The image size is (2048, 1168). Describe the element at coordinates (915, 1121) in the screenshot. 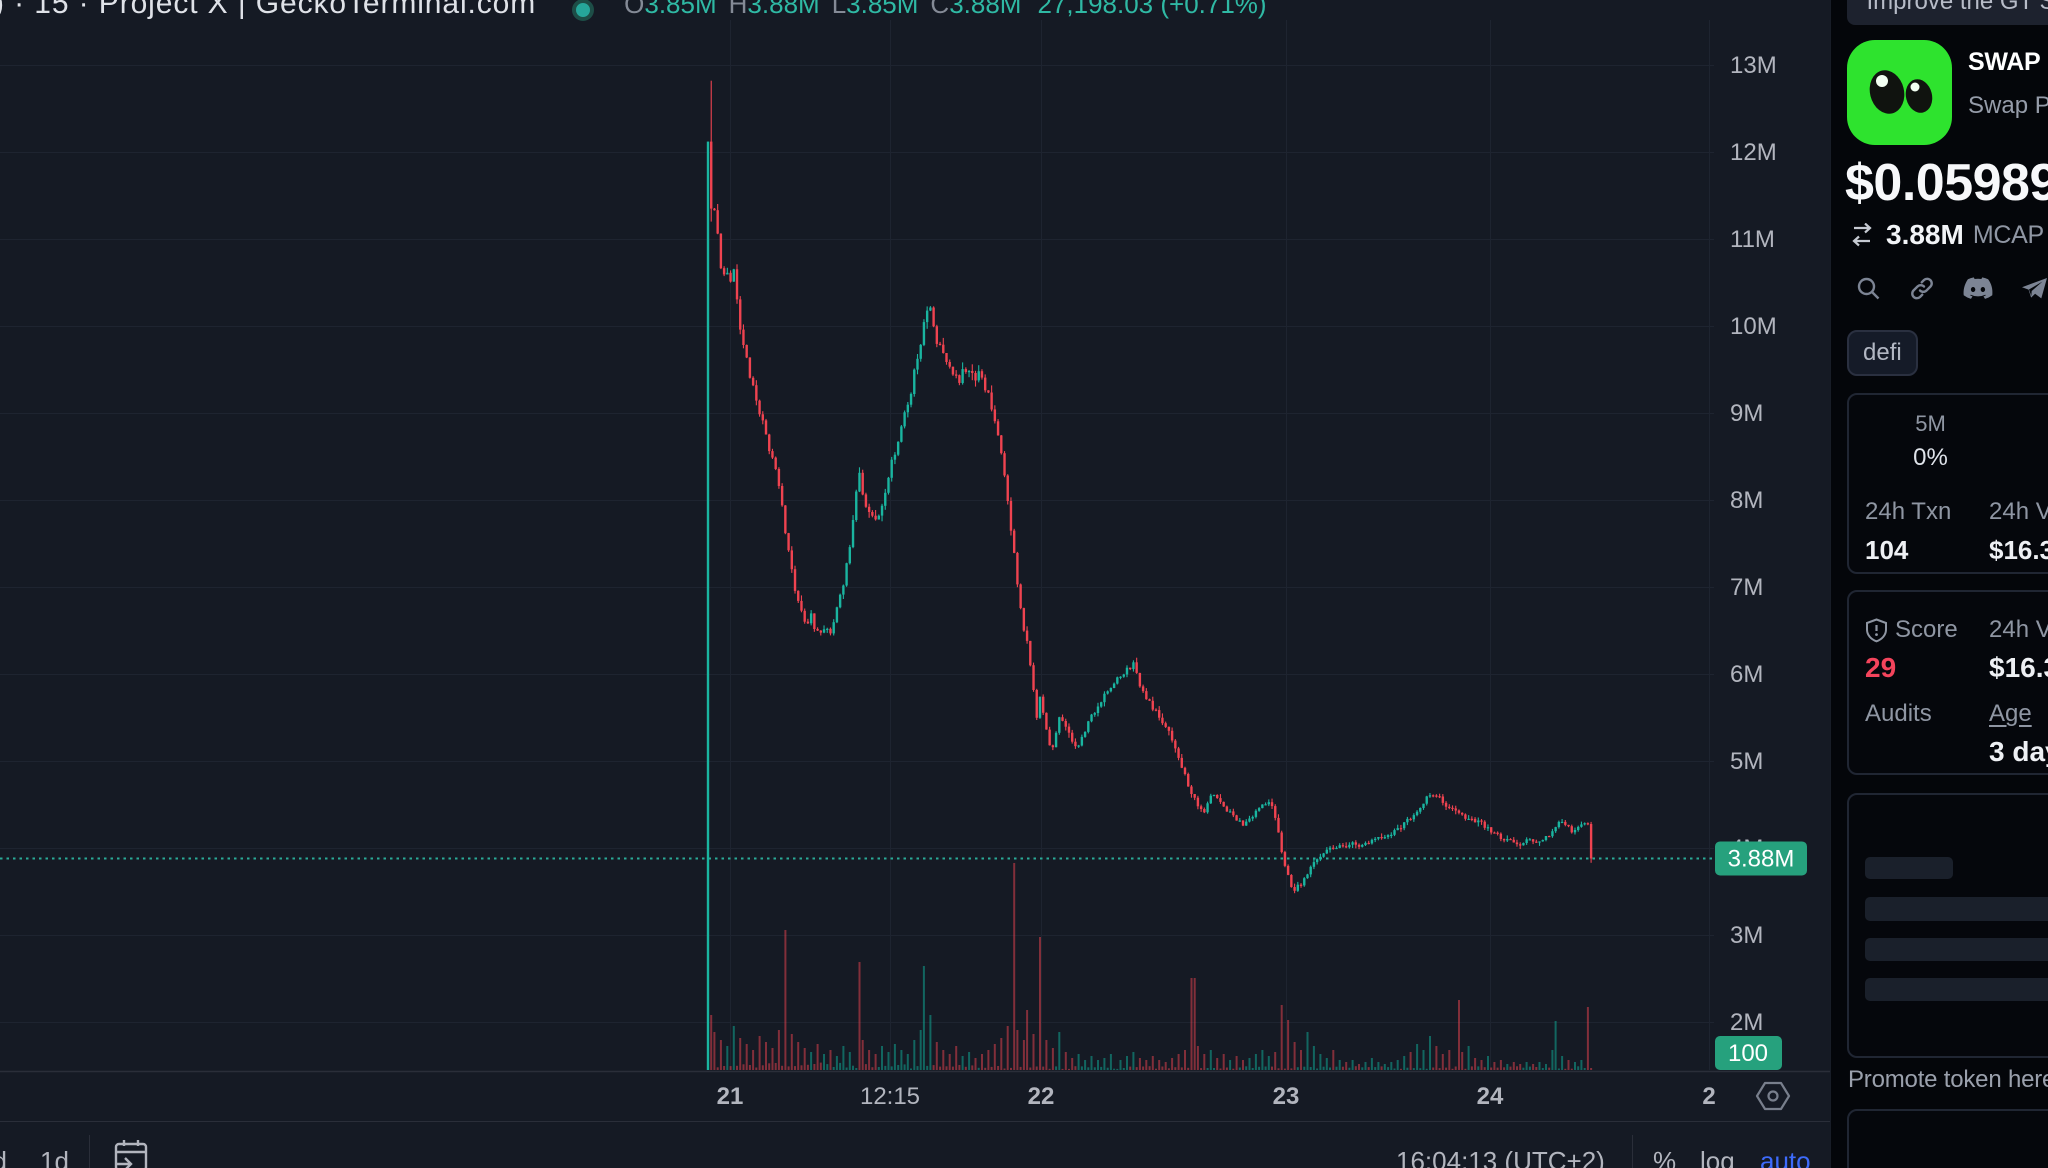

I see `toolbar-separator` at that location.